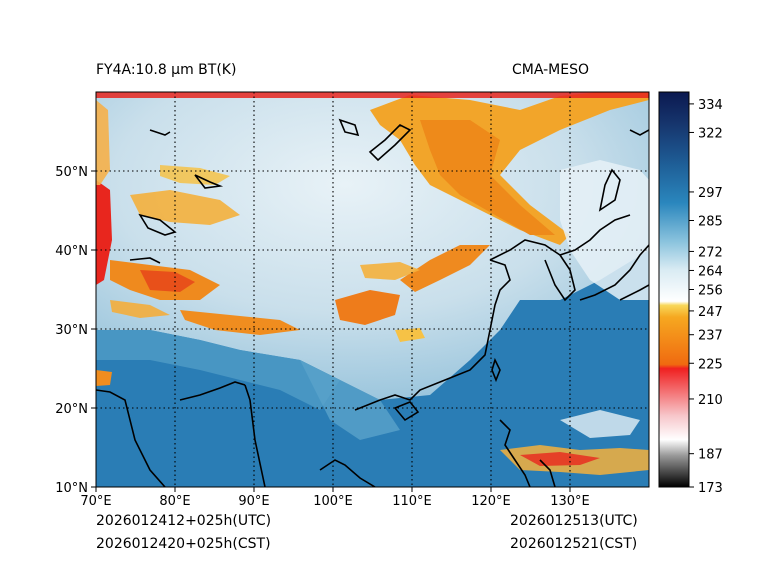  I want to click on lon-tick-label: 70°E, so click(95, 501).